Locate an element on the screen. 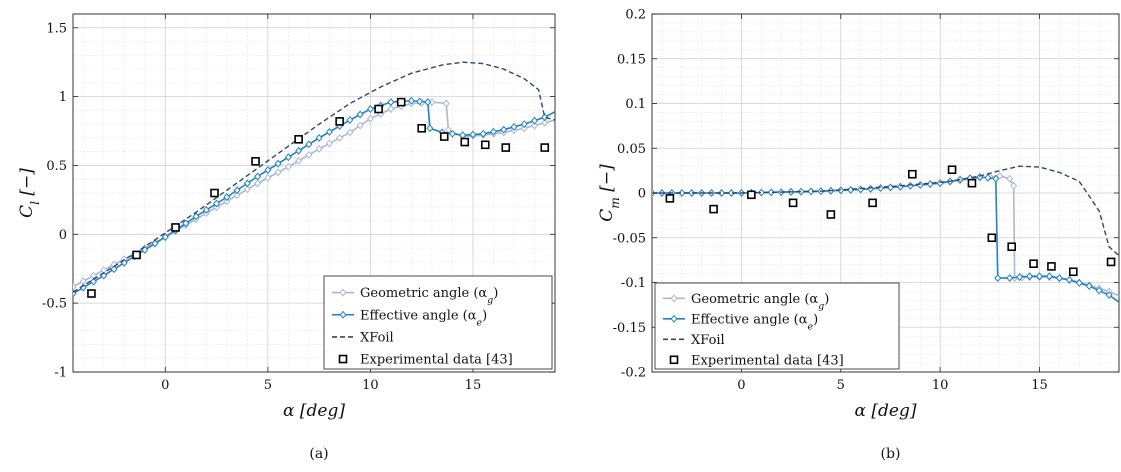  legend-entry-label: Effective angle (αe) is located at coordinates (754, 322).